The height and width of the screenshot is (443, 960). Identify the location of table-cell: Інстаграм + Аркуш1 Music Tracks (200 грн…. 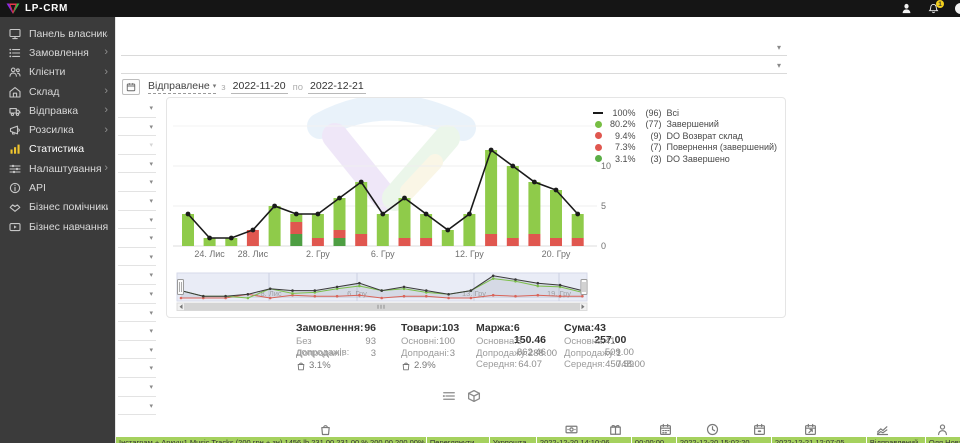
(271, 440).